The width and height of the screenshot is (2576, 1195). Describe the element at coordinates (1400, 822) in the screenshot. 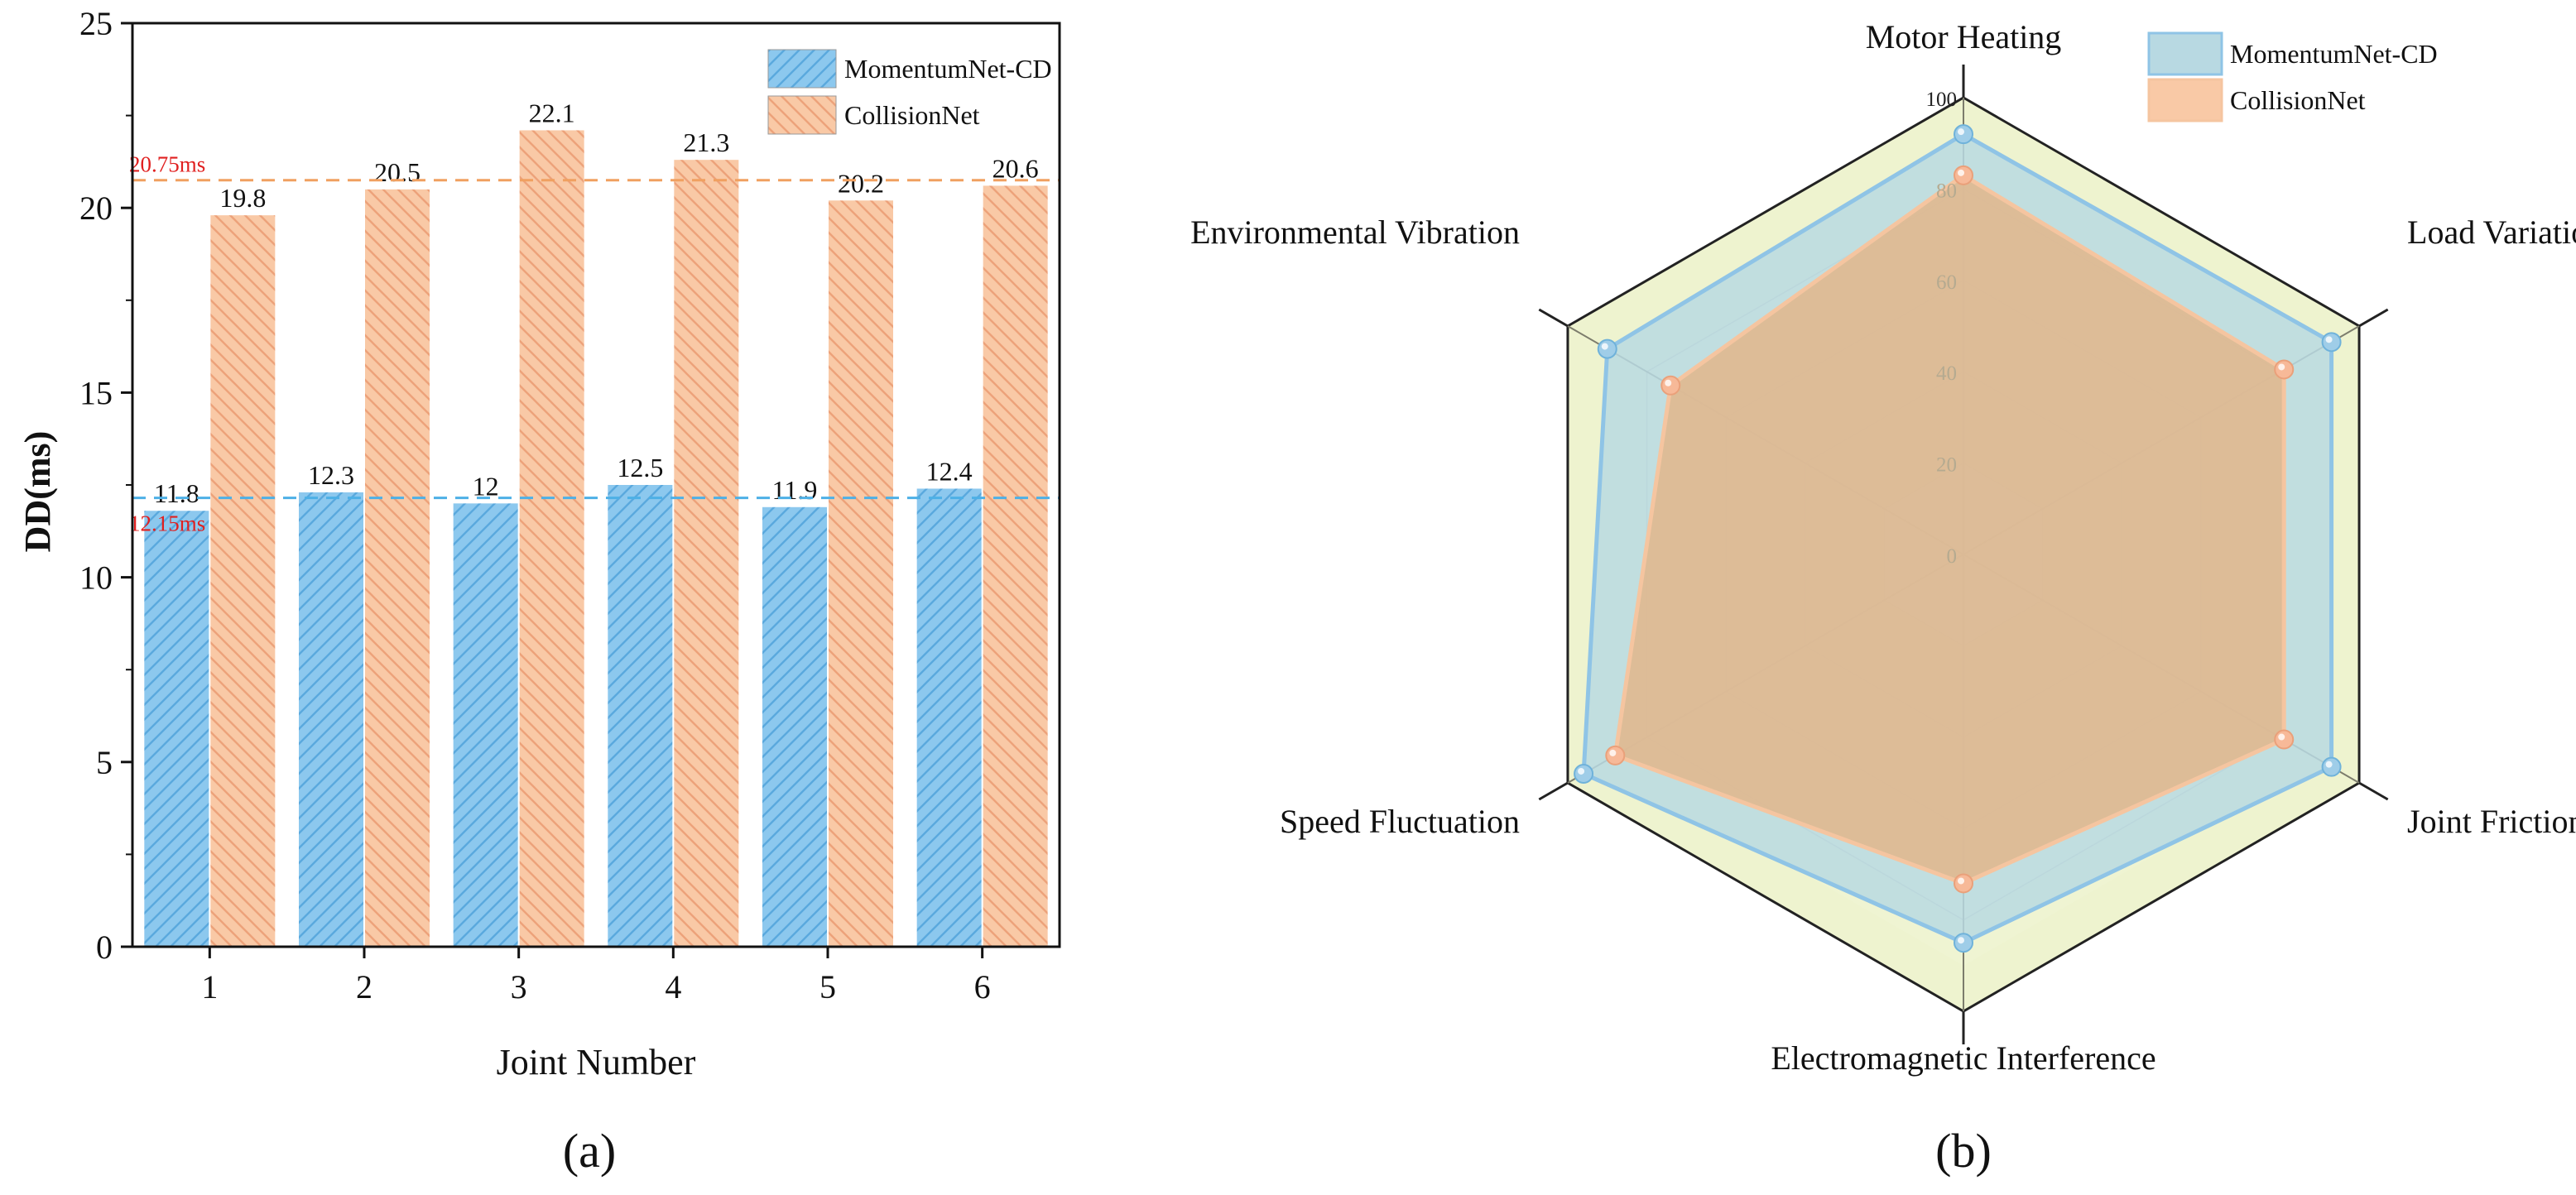

I see `radar-axis-label: Speed Fluctuation` at that location.